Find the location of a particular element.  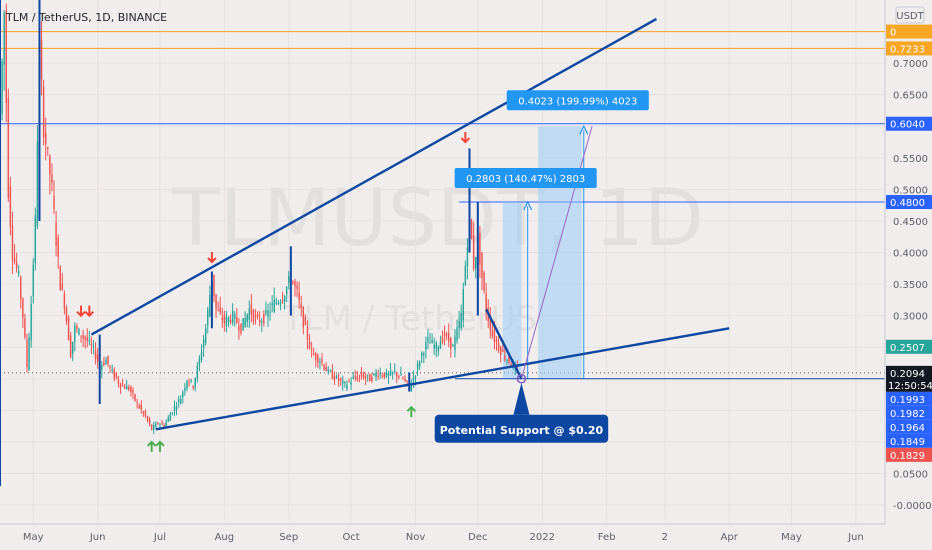

price-tag-label: 0 is located at coordinates (893, 33).